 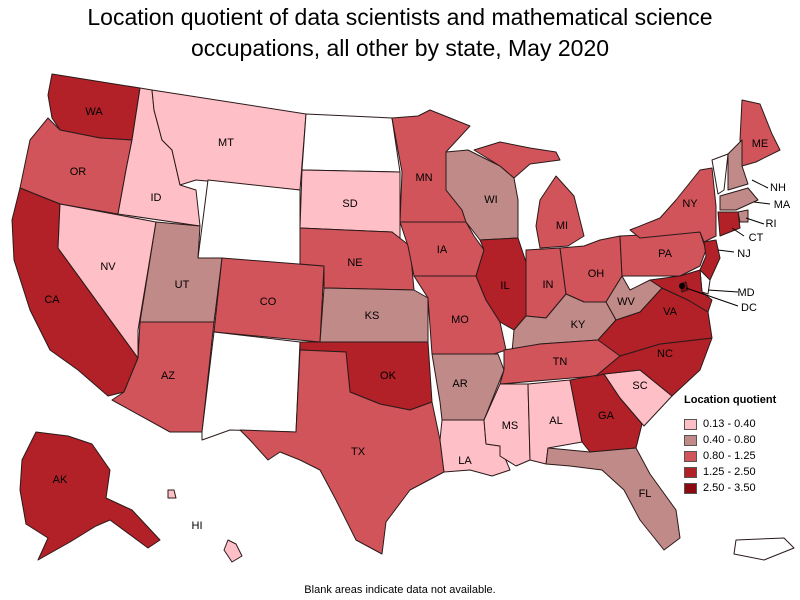 What do you see at coordinates (578, 325) in the screenshot?
I see `label-KY: KY` at bounding box center [578, 325].